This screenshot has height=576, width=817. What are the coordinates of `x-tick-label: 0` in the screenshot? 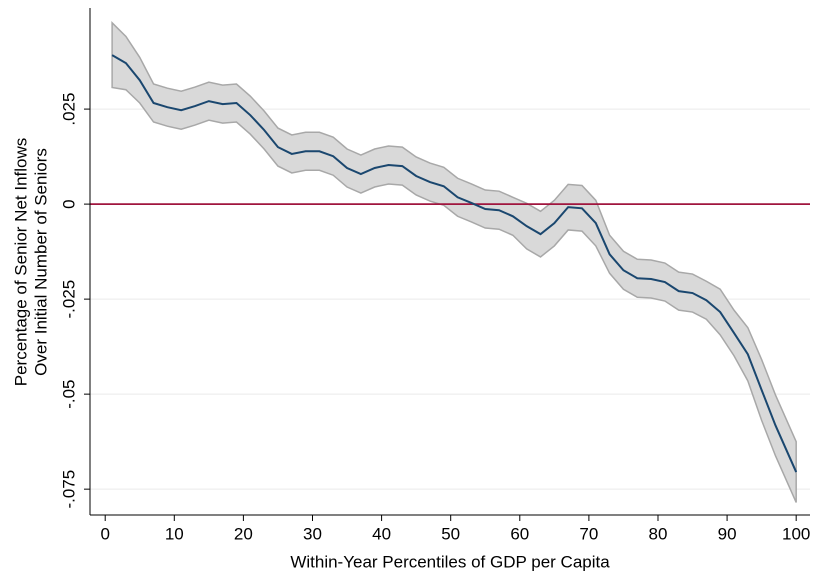 It's located at (104, 533).